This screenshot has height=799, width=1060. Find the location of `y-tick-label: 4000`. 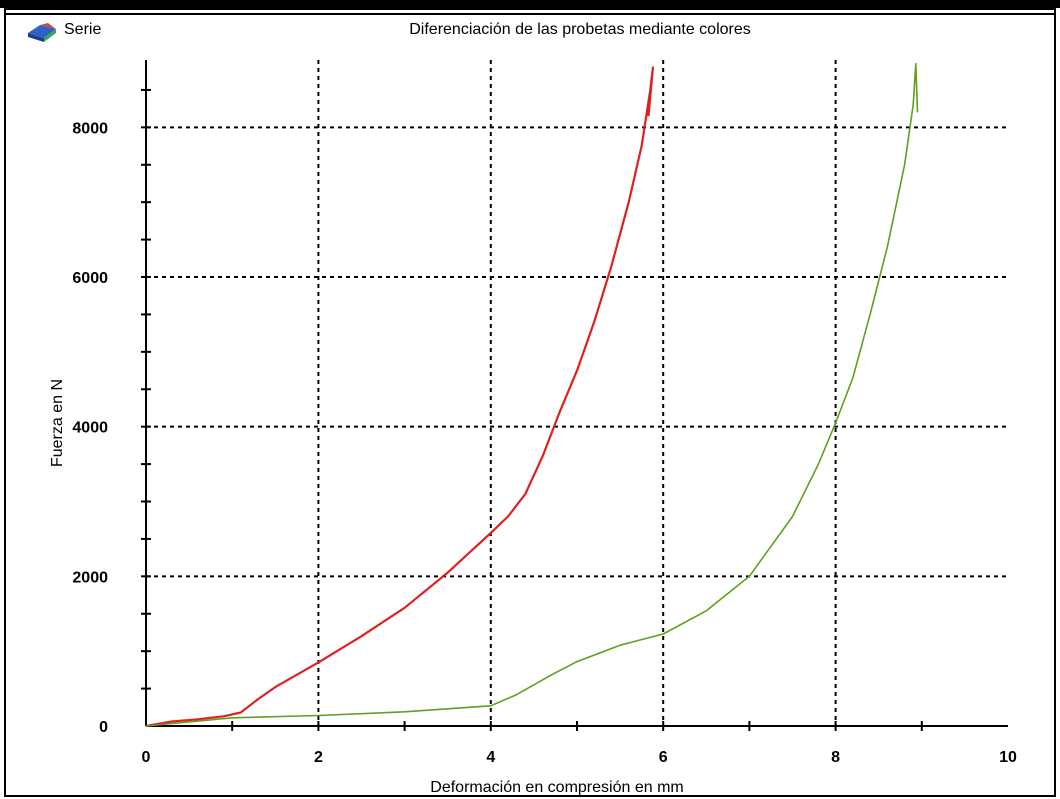

y-tick-label: 4000 is located at coordinates (90, 428).